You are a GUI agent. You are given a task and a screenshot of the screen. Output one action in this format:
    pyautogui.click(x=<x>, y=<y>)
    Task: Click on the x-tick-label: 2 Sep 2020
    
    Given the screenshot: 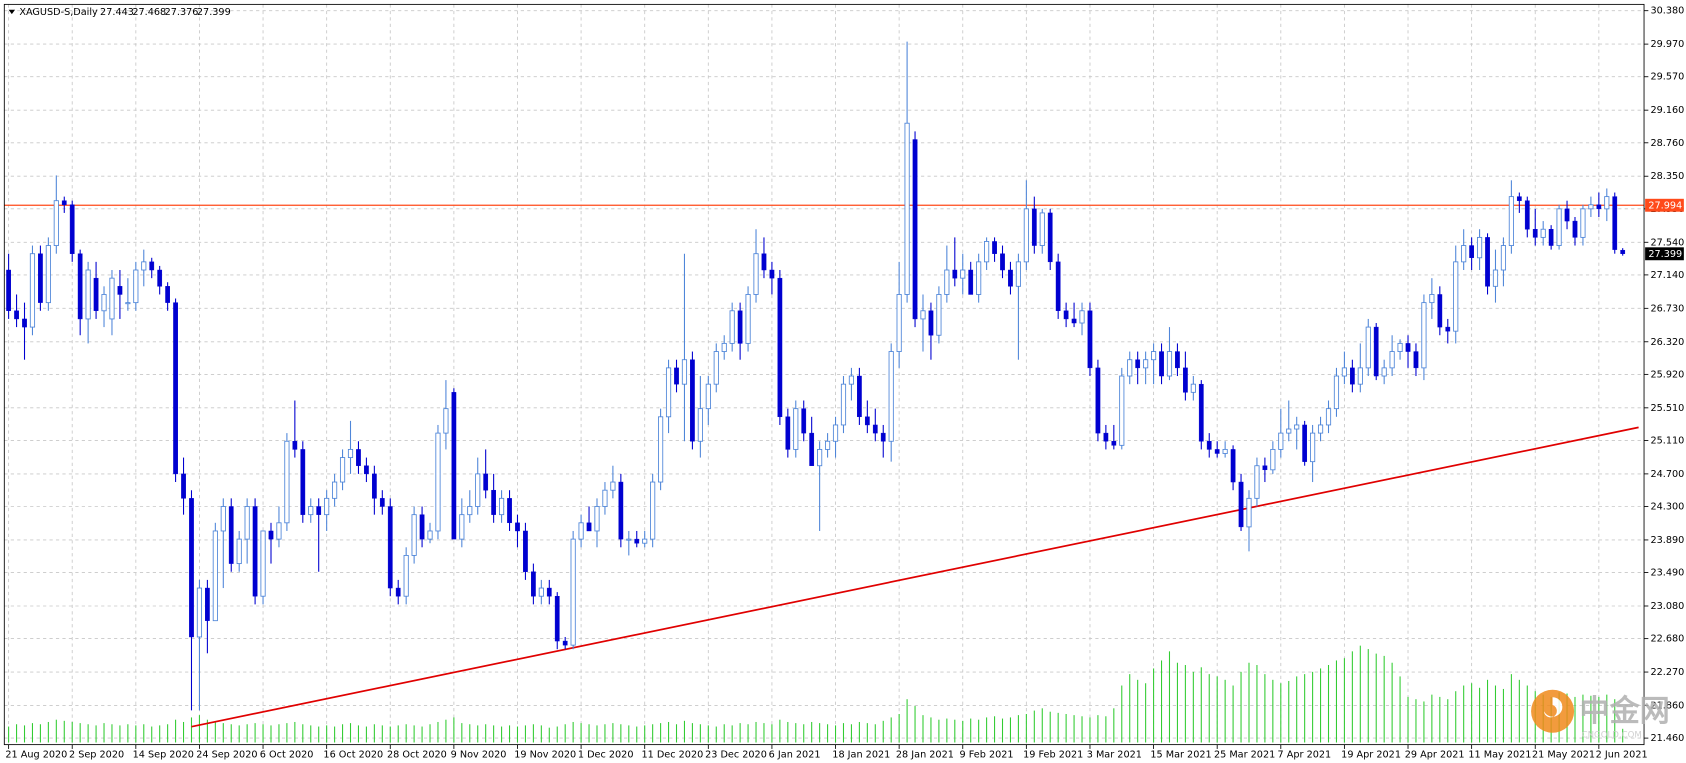 What is the action you would take?
    pyautogui.click(x=96, y=754)
    